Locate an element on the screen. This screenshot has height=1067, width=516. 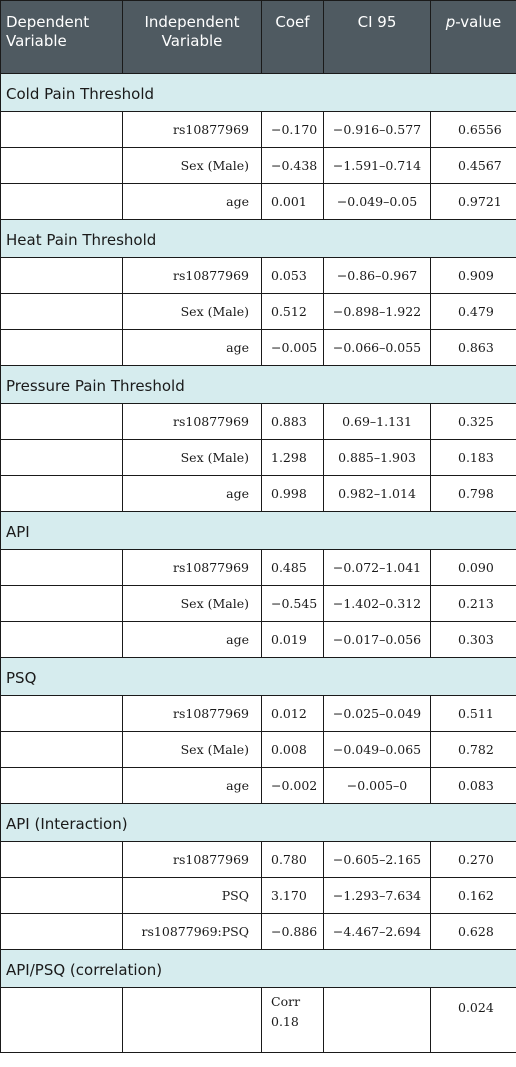
ci-cell: −4.467–2.694 is located at coordinates (377, 931).